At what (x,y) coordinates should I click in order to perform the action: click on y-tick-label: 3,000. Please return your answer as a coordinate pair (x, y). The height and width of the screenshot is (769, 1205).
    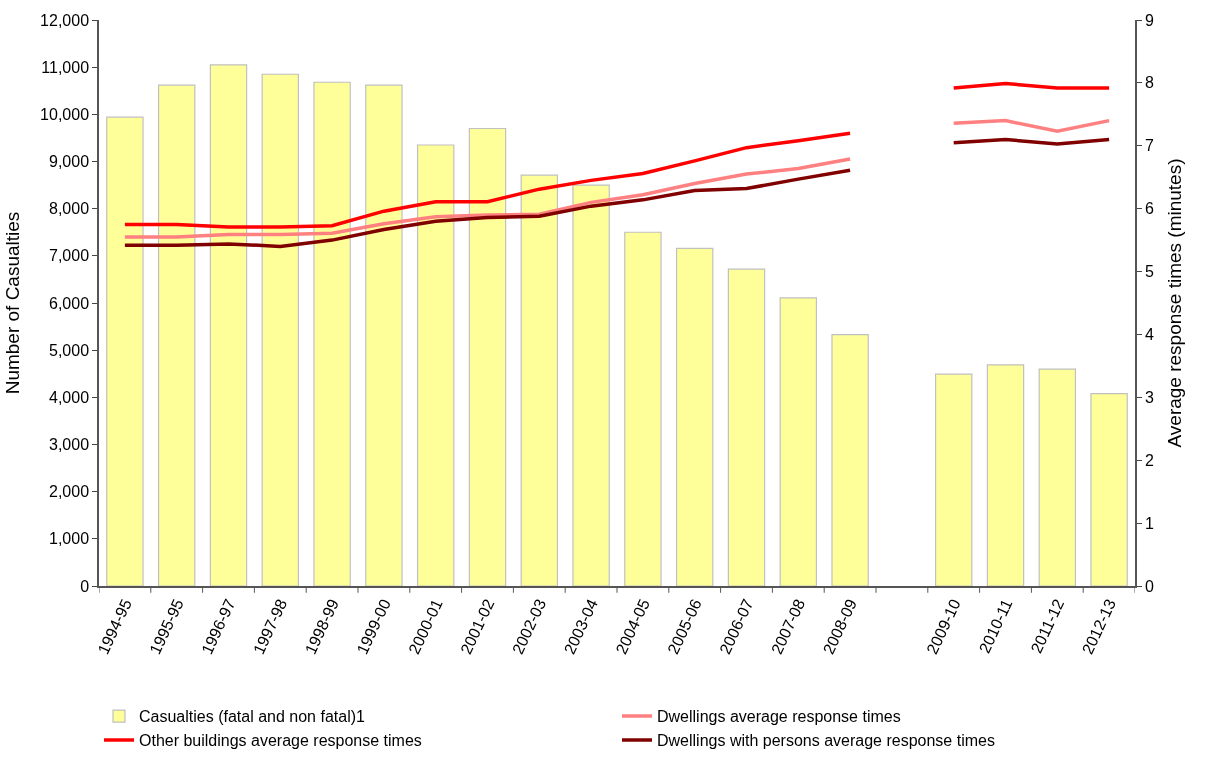
    Looking at the image, I should click on (69, 445).